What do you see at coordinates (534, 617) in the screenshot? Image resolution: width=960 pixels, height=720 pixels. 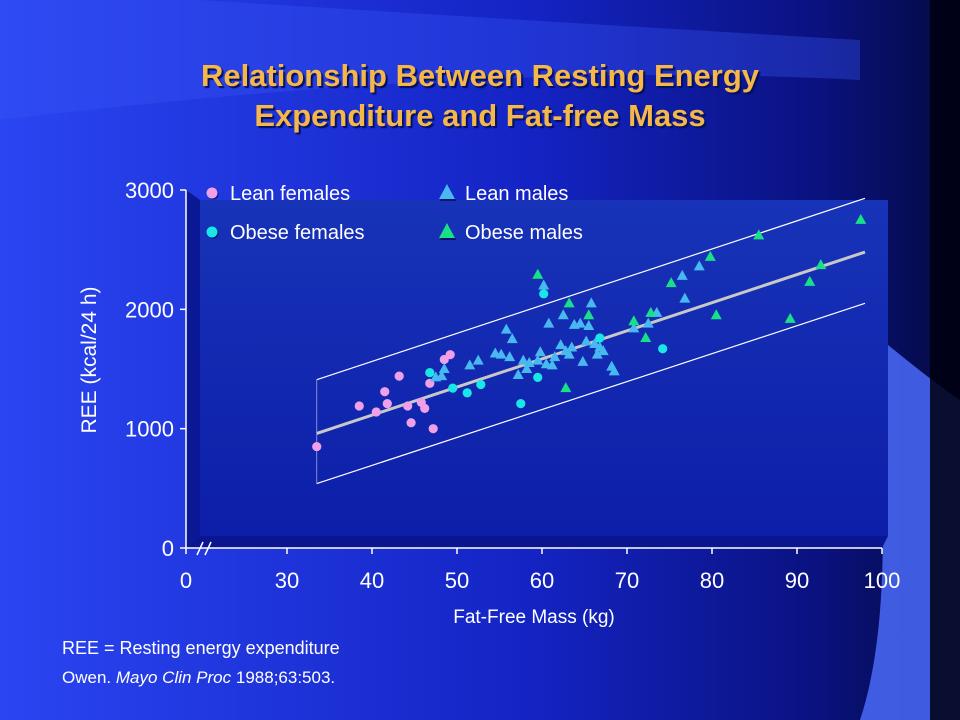 I see `x-axis-label: Fat-Free Mass (kg)` at bounding box center [534, 617].